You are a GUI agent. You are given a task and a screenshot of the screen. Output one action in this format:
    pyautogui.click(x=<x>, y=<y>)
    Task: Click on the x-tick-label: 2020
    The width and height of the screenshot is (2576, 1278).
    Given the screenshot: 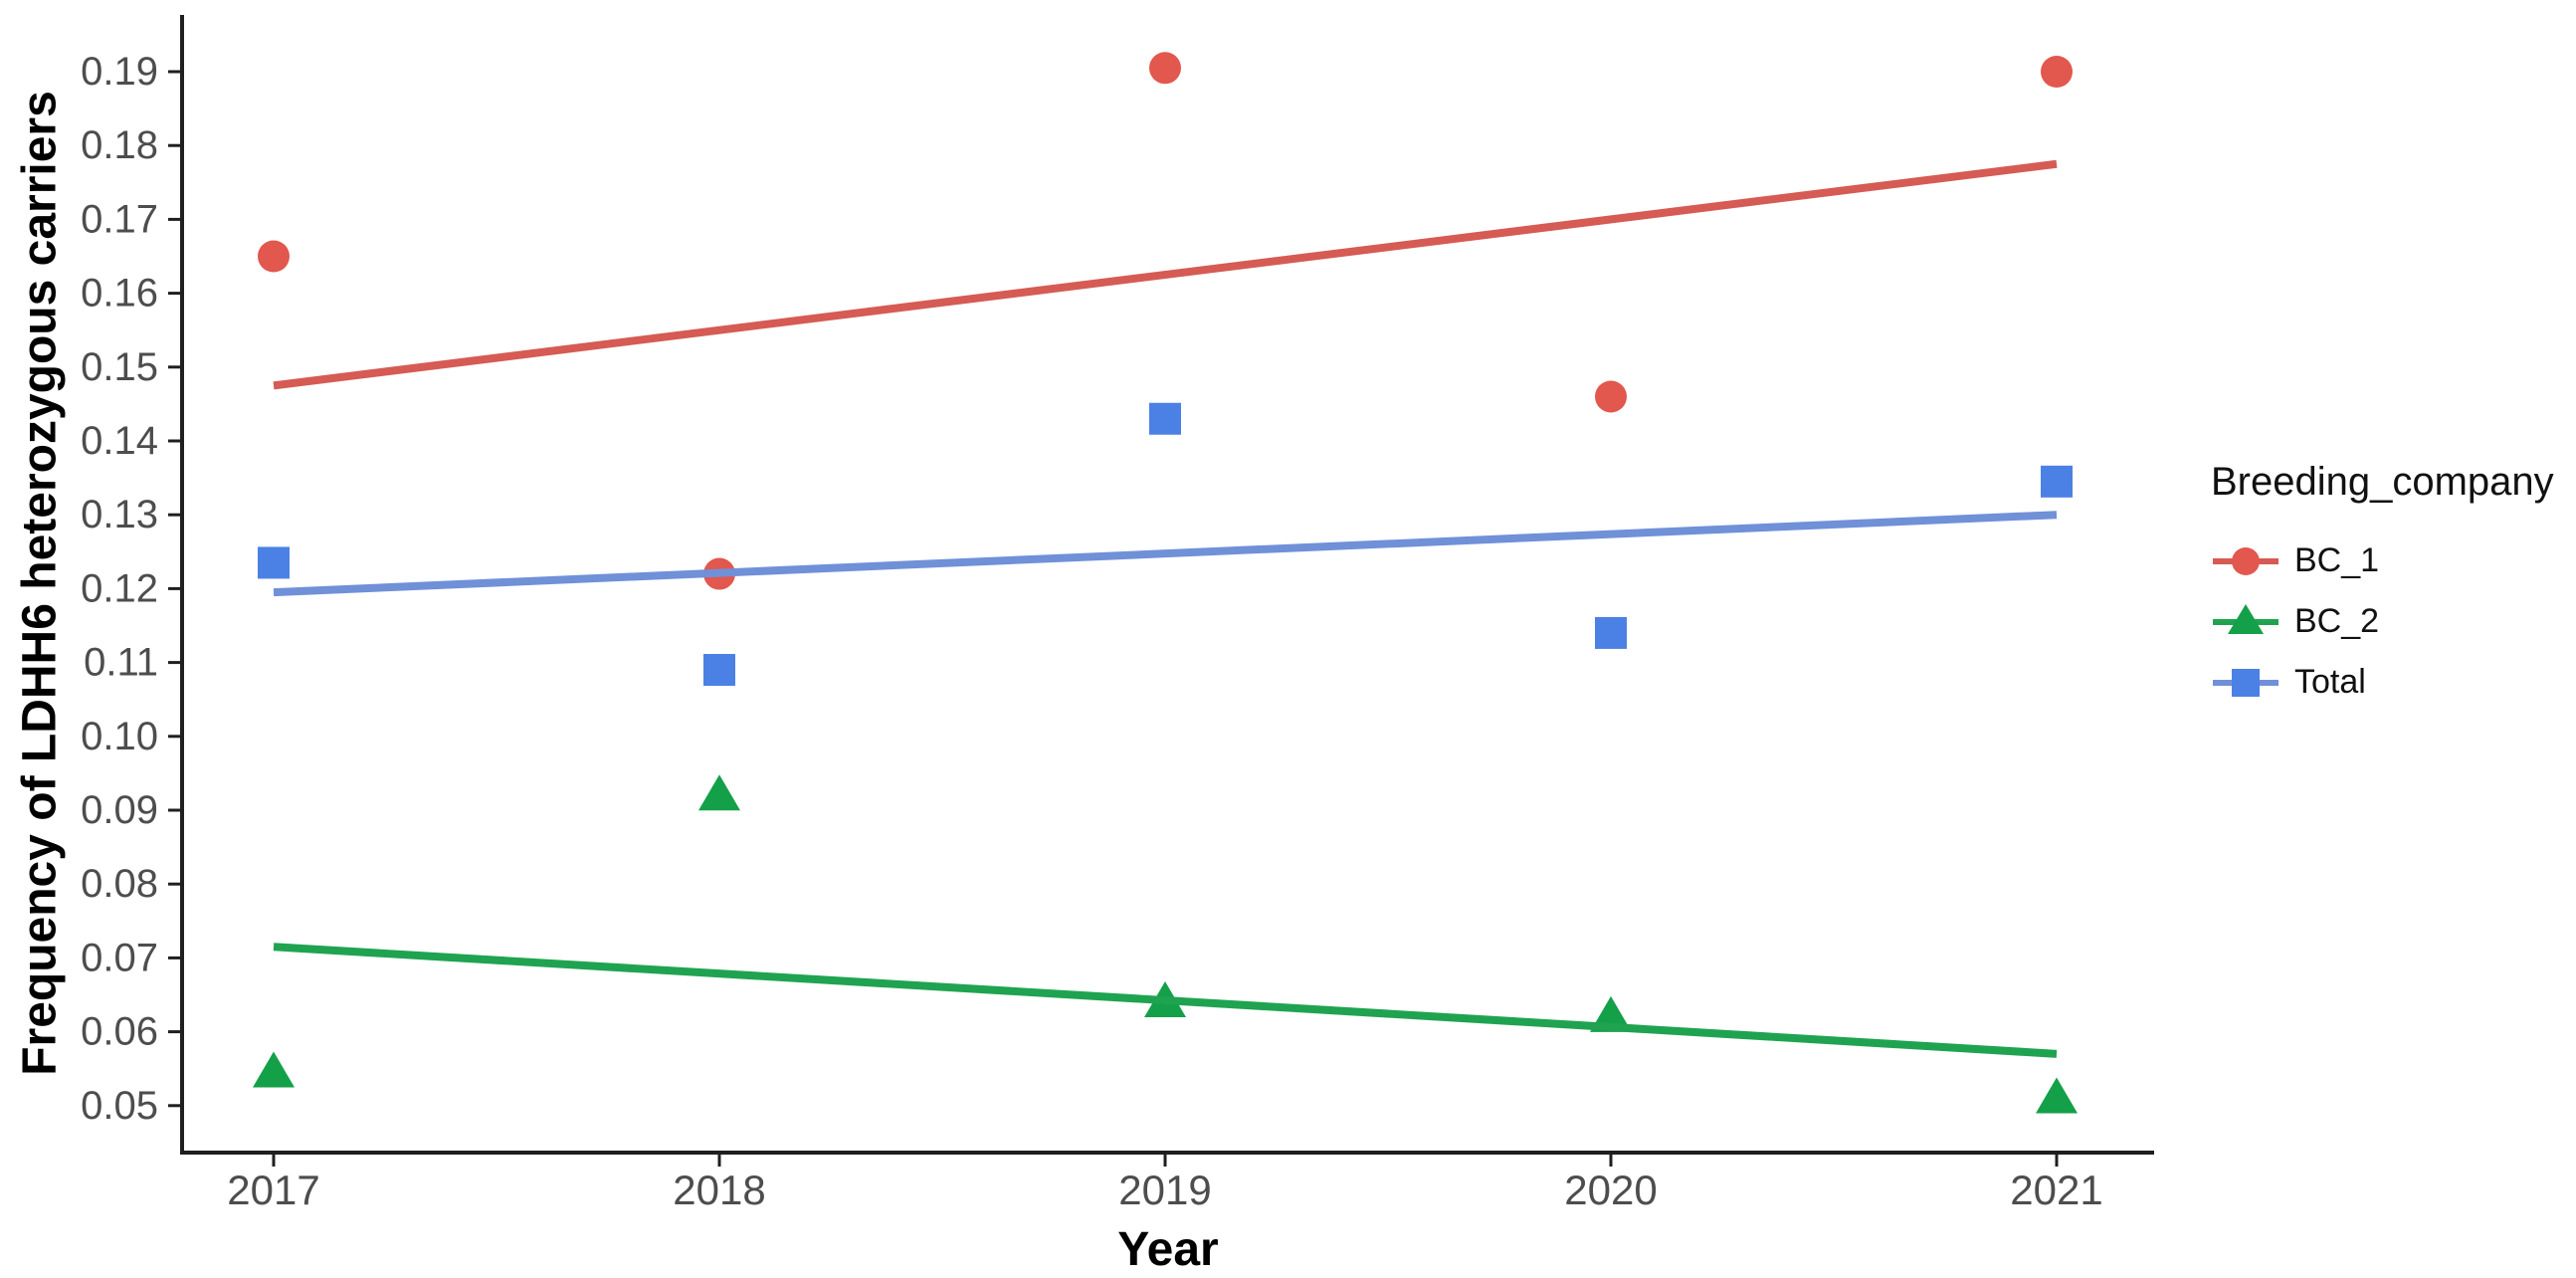 What is the action you would take?
    pyautogui.click(x=1611, y=1190)
    